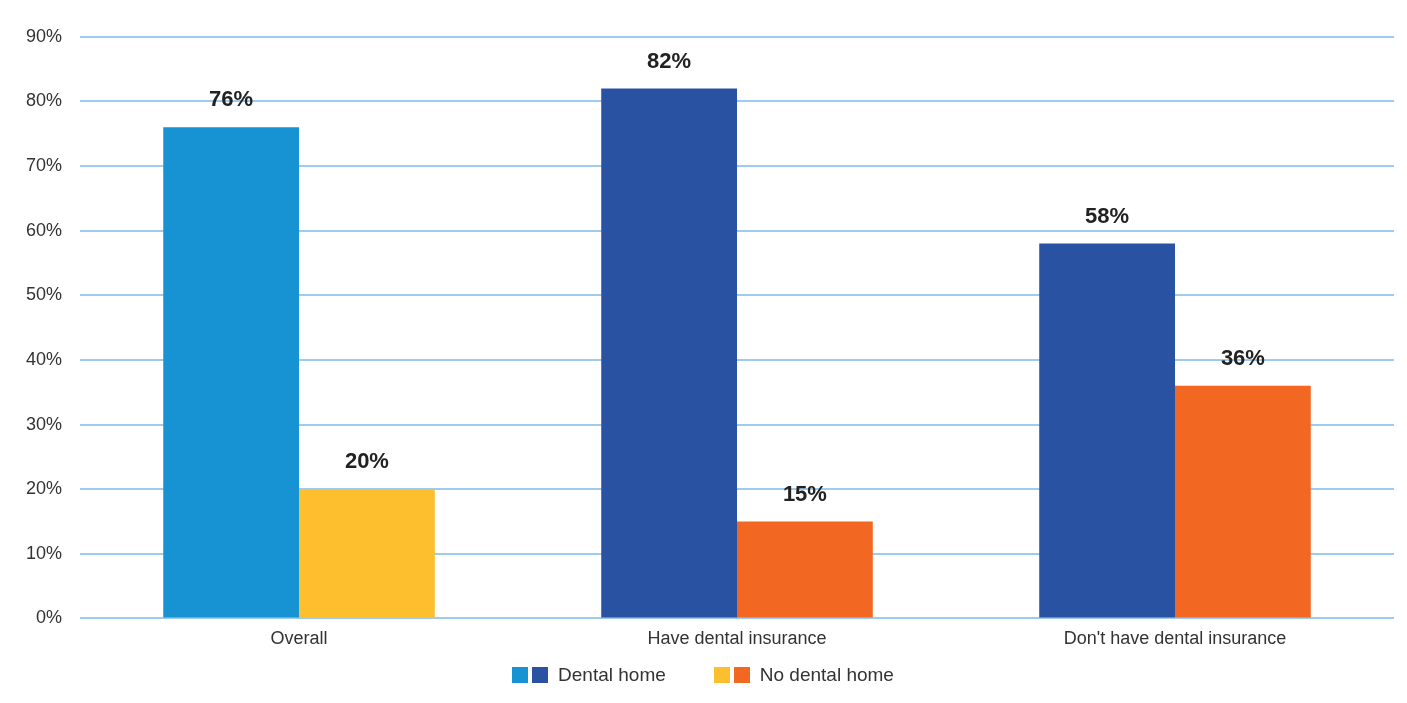  What do you see at coordinates (737, 638) in the screenshot?
I see `x-tick-label: Have dental insurance` at bounding box center [737, 638].